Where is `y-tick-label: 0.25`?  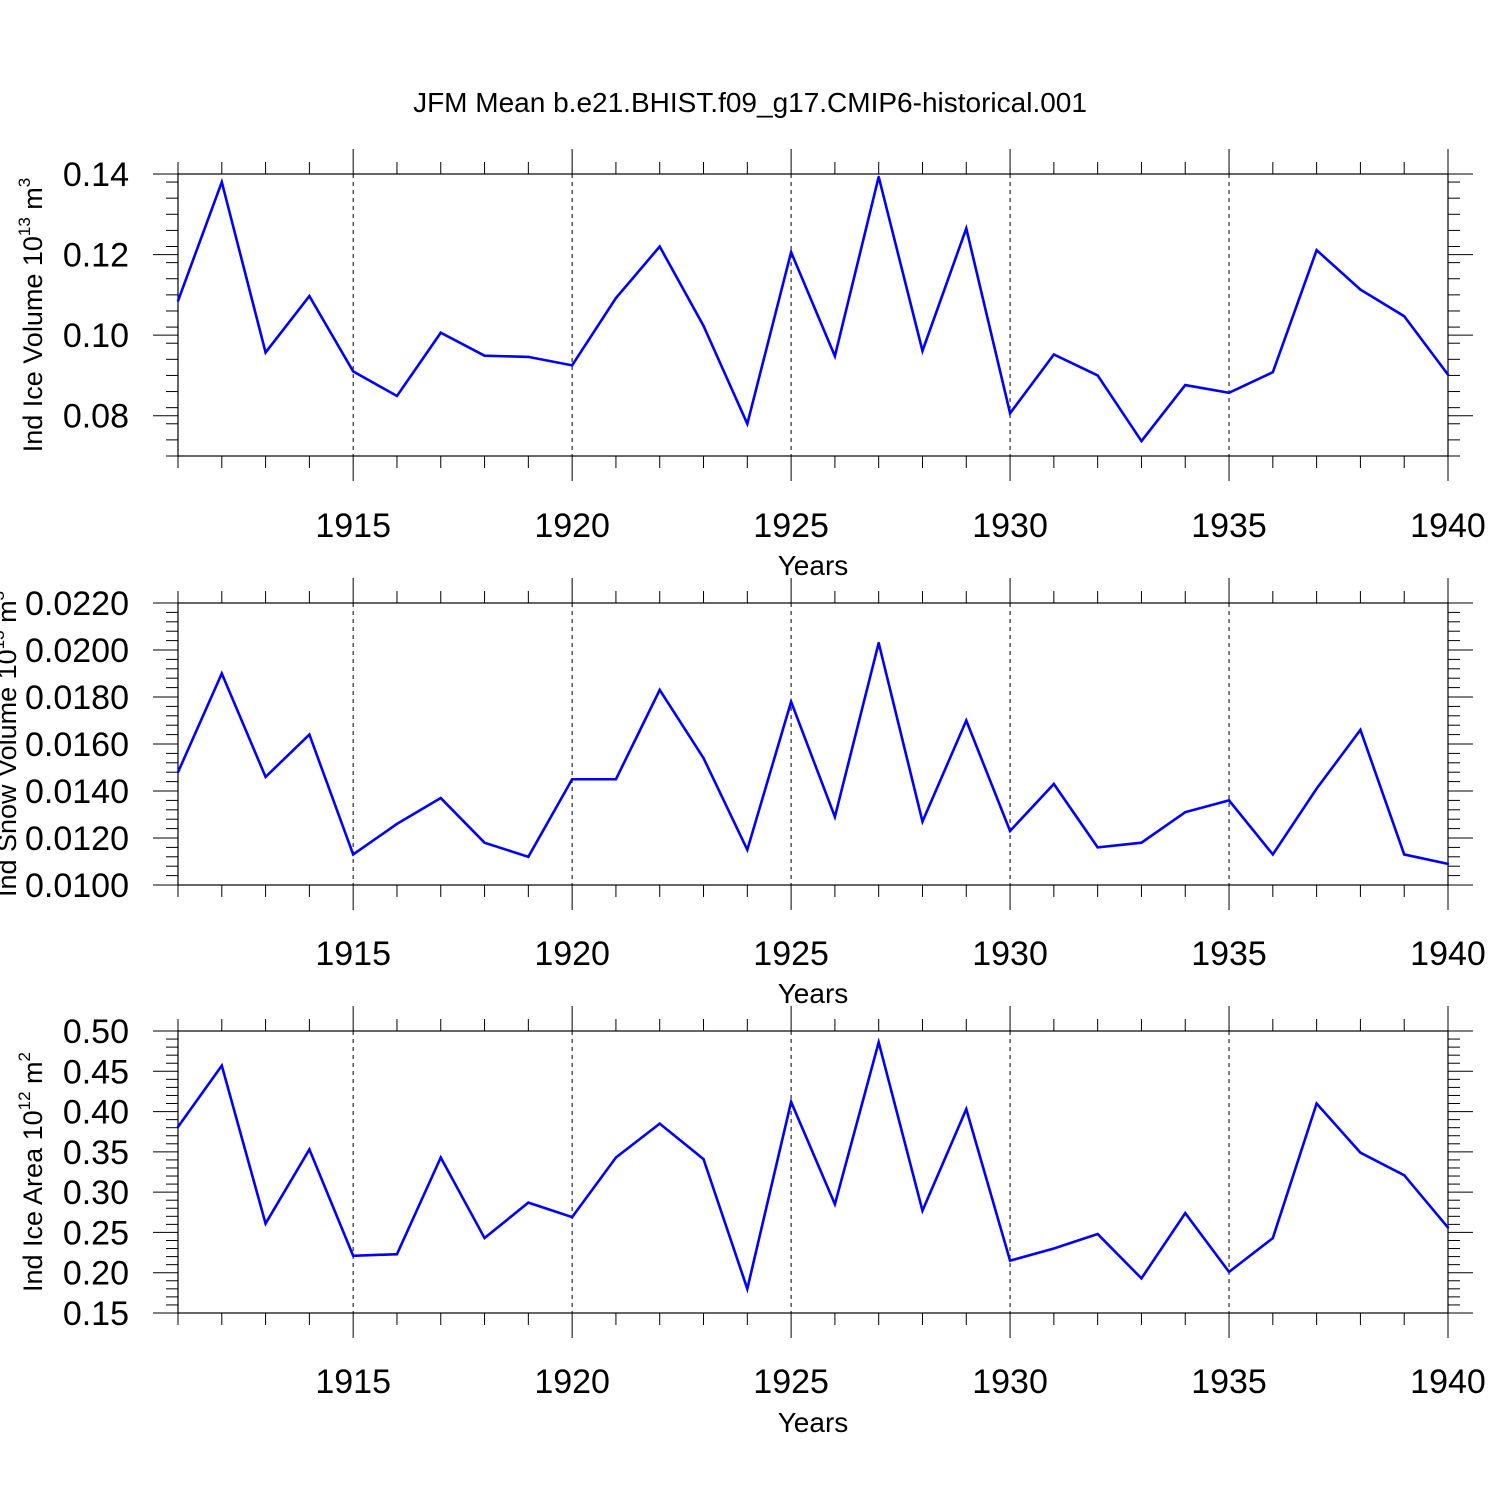
y-tick-label: 0.25 is located at coordinates (96, 1233).